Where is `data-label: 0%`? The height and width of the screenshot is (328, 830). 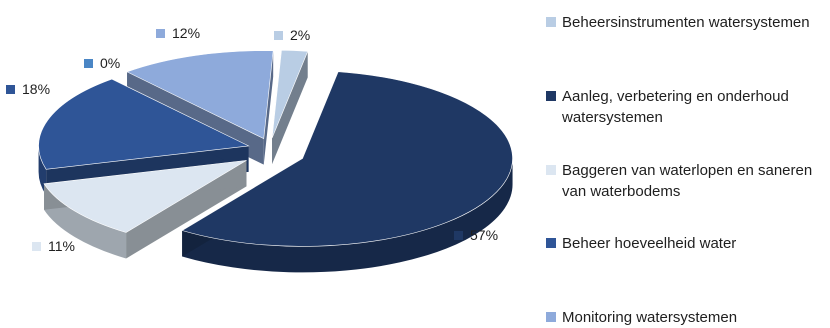
data-label: 0% is located at coordinates (110, 63).